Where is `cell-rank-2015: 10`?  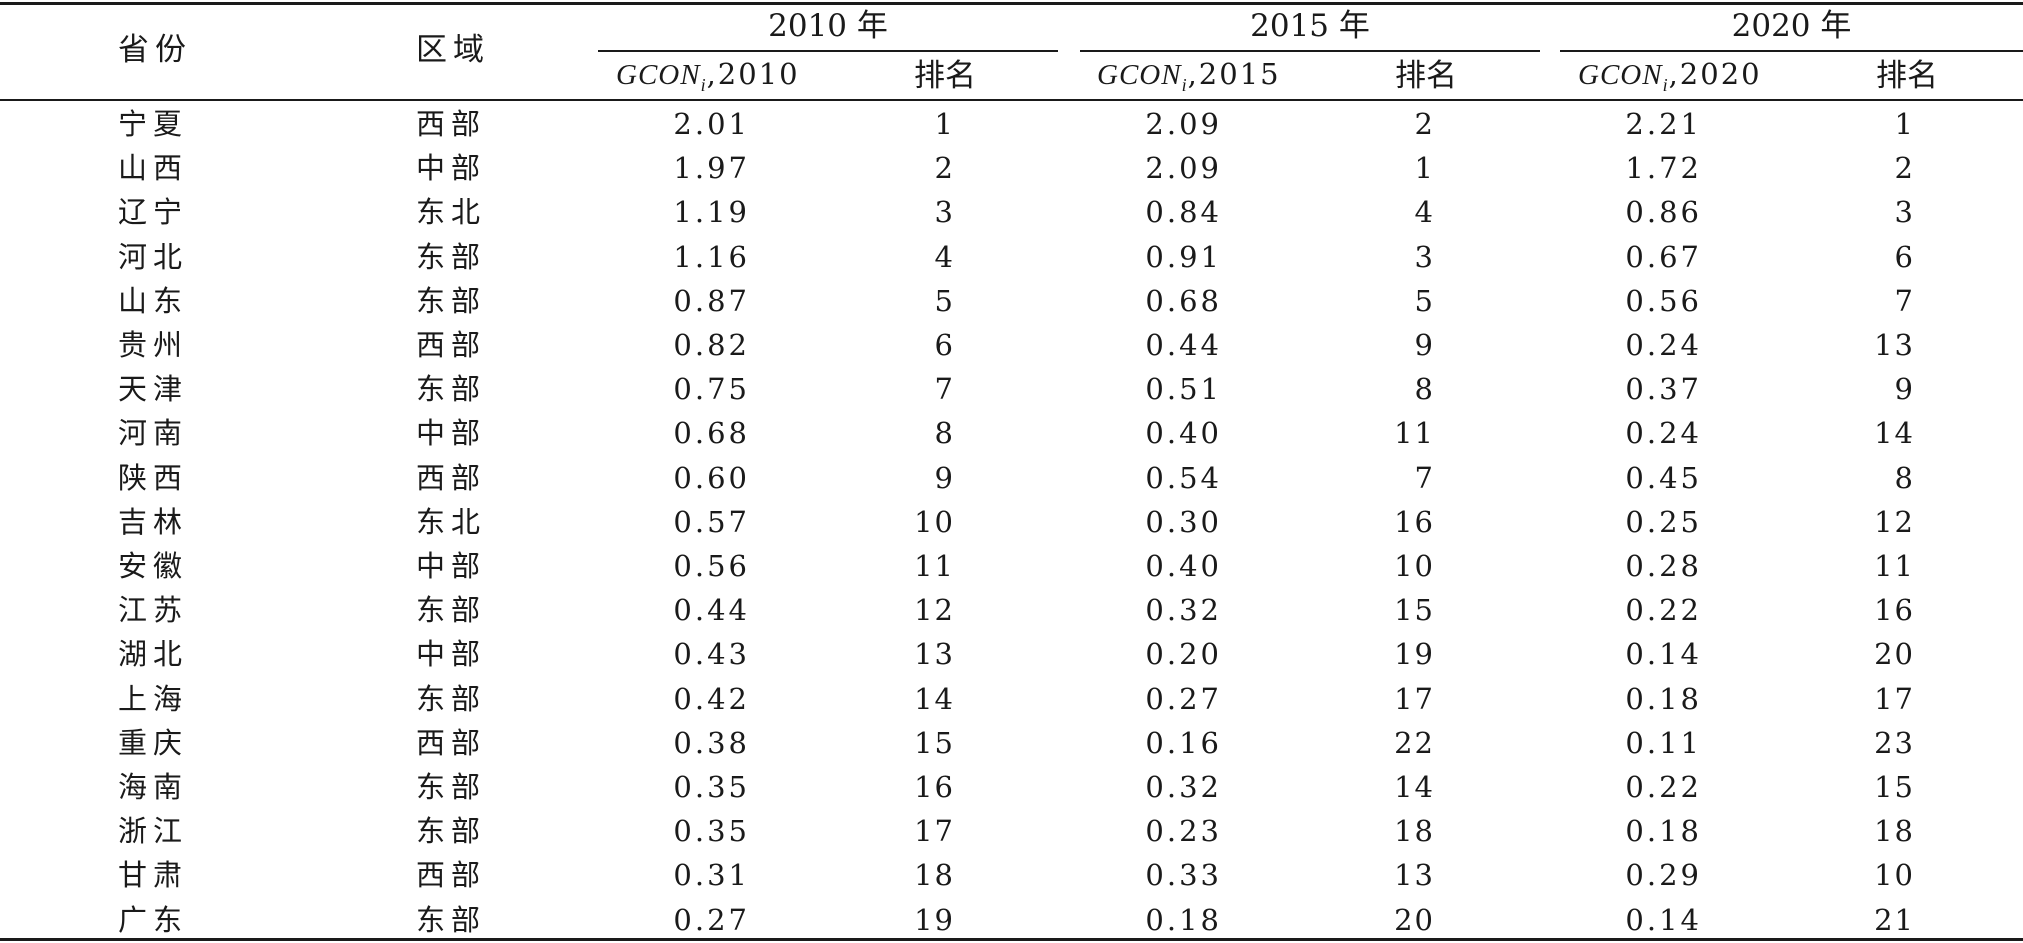 cell-rank-2015: 10 is located at coordinates (1414, 566).